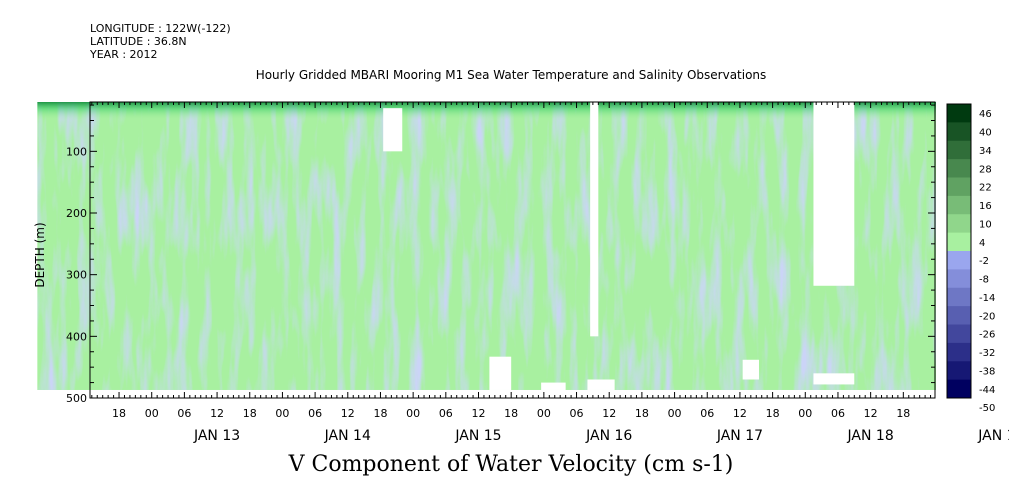 The height and width of the screenshot is (504, 1009). I want to click on colorbar-label: -26, so click(987, 335).